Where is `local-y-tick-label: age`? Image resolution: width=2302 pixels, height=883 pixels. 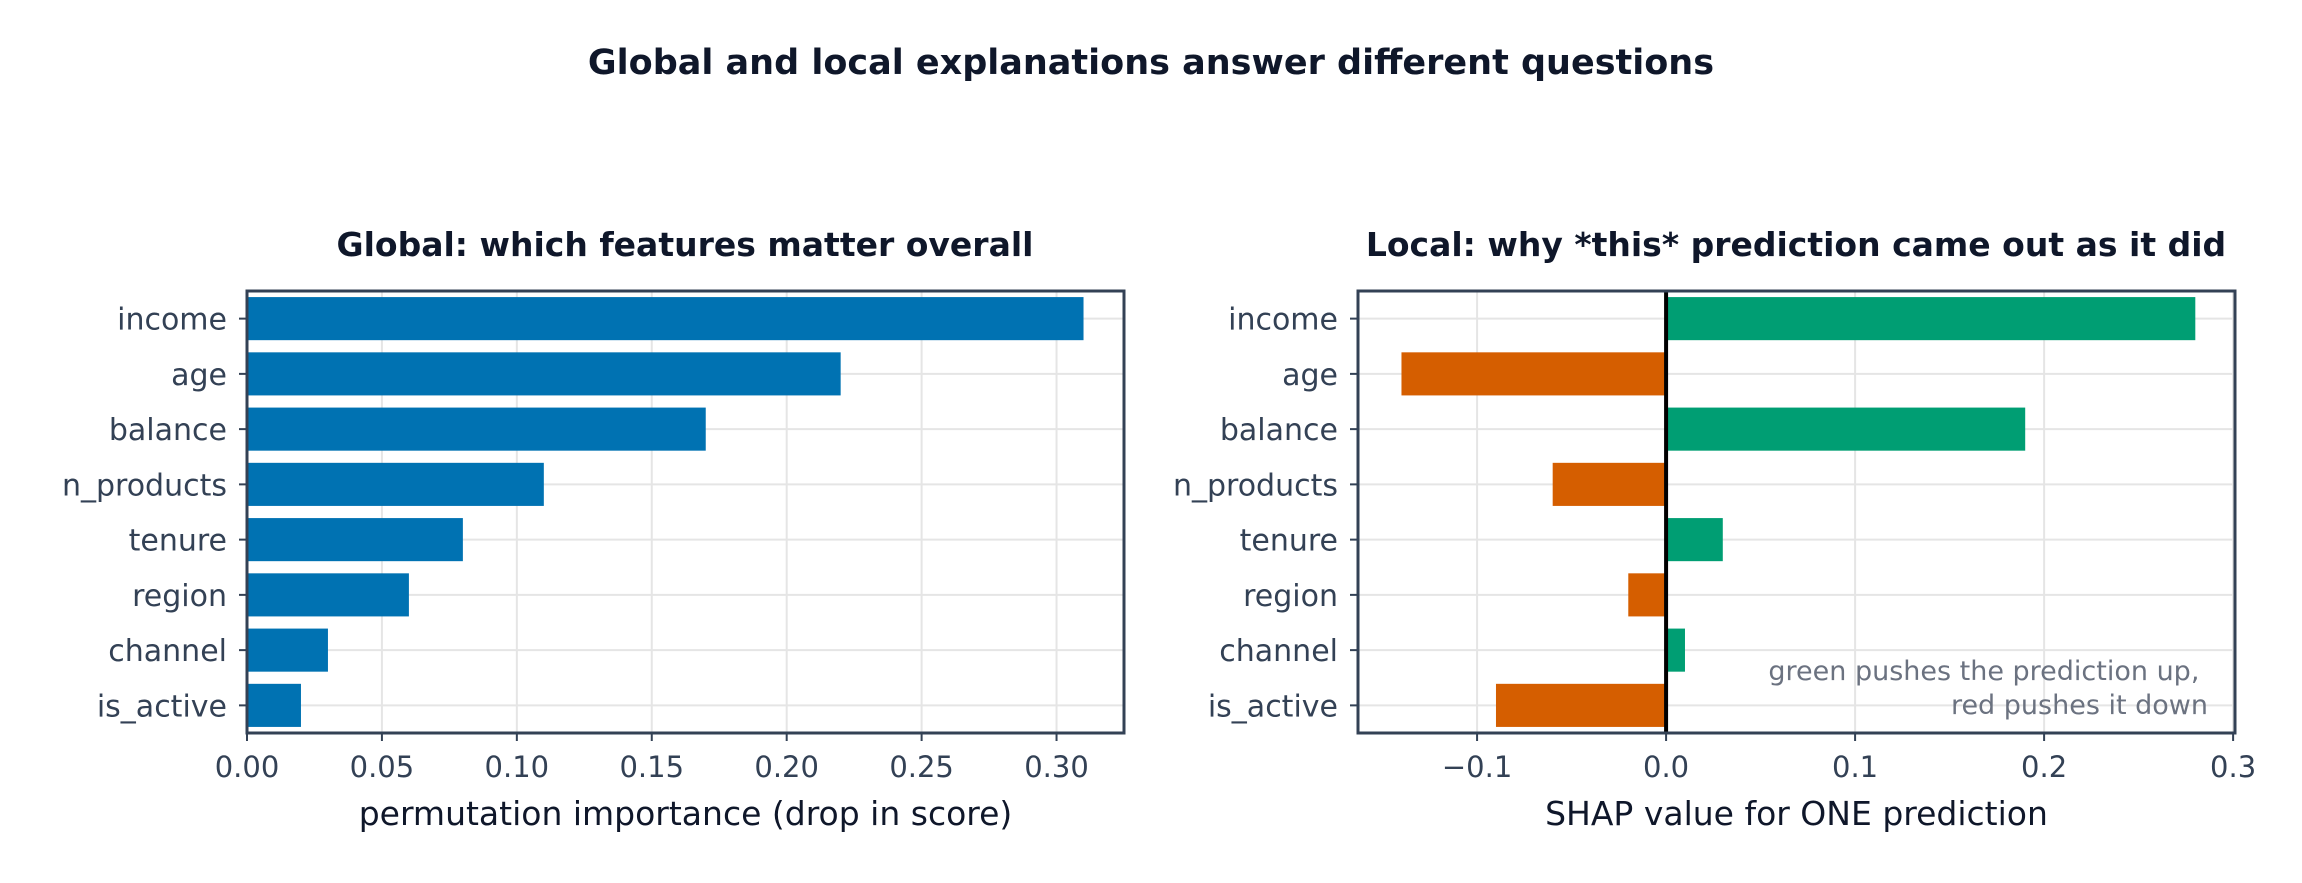 local-y-tick-label: age is located at coordinates (1310, 375).